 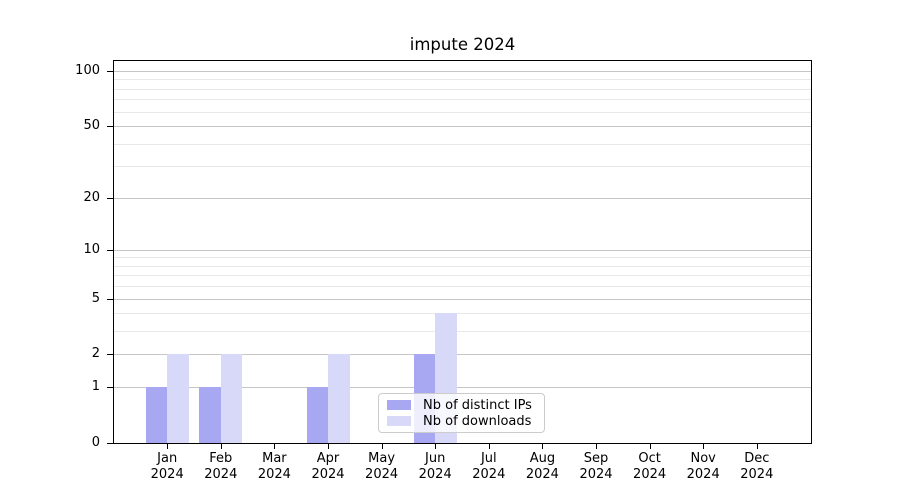 What do you see at coordinates (596, 458) in the screenshot?
I see `x-tick-month: Sep` at bounding box center [596, 458].